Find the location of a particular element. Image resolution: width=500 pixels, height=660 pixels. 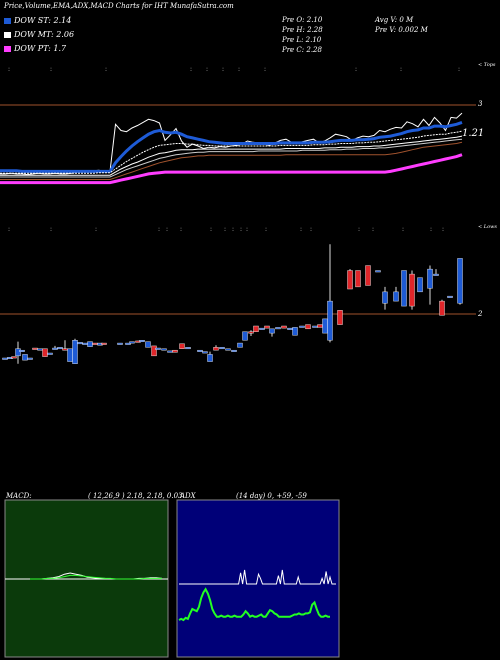

lows-label: < Lows is located at coordinates (487, 227).